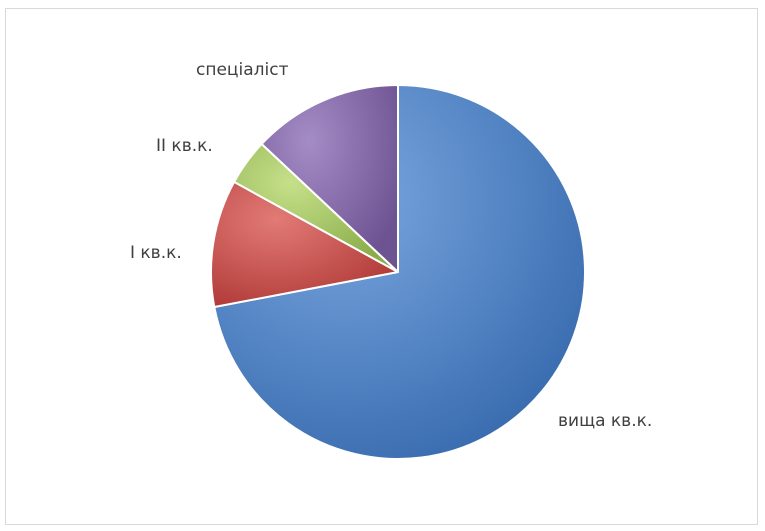 This screenshot has height=531, width=765. Describe the element at coordinates (605, 421) in the screenshot. I see `slice-label-vyshcha: вища кв.к.` at that location.